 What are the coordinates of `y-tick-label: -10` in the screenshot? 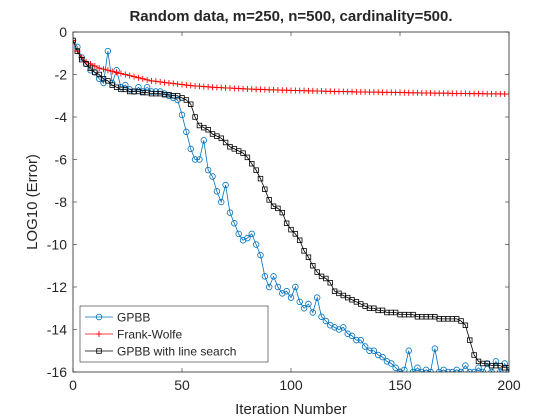 It's located at (57, 245).